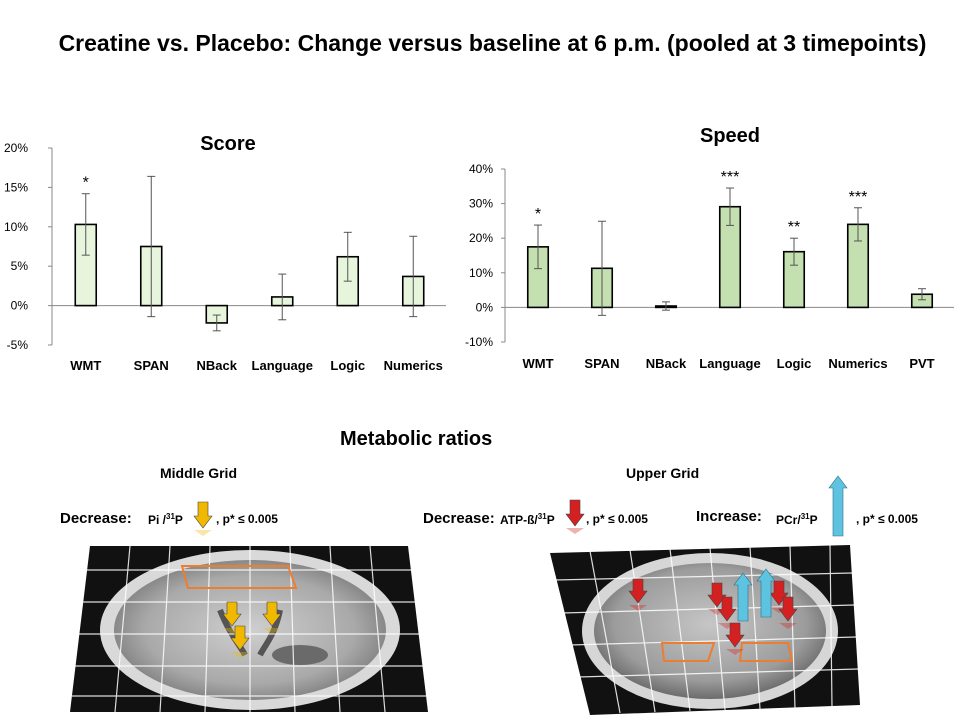  I want to click on middle-decrease-label: Decrease:, so click(96, 518).